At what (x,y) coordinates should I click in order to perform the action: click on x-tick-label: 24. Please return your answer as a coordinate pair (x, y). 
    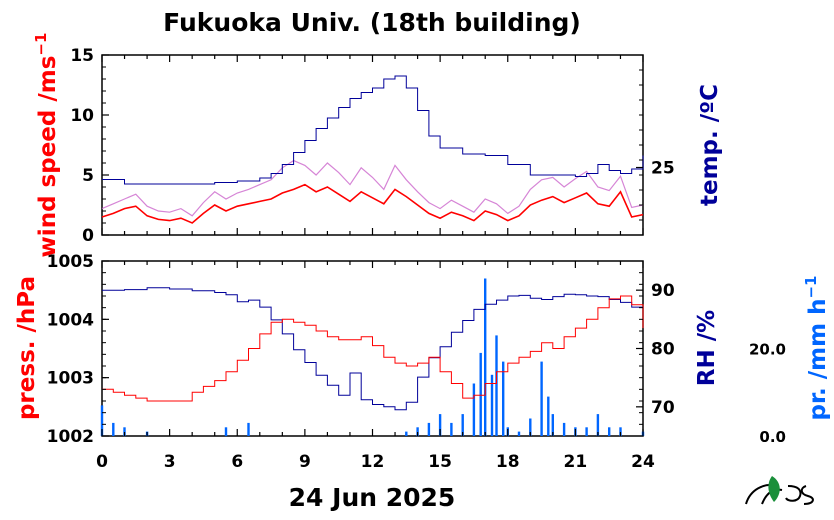
    Looking at the image, I should click on (643, 462).